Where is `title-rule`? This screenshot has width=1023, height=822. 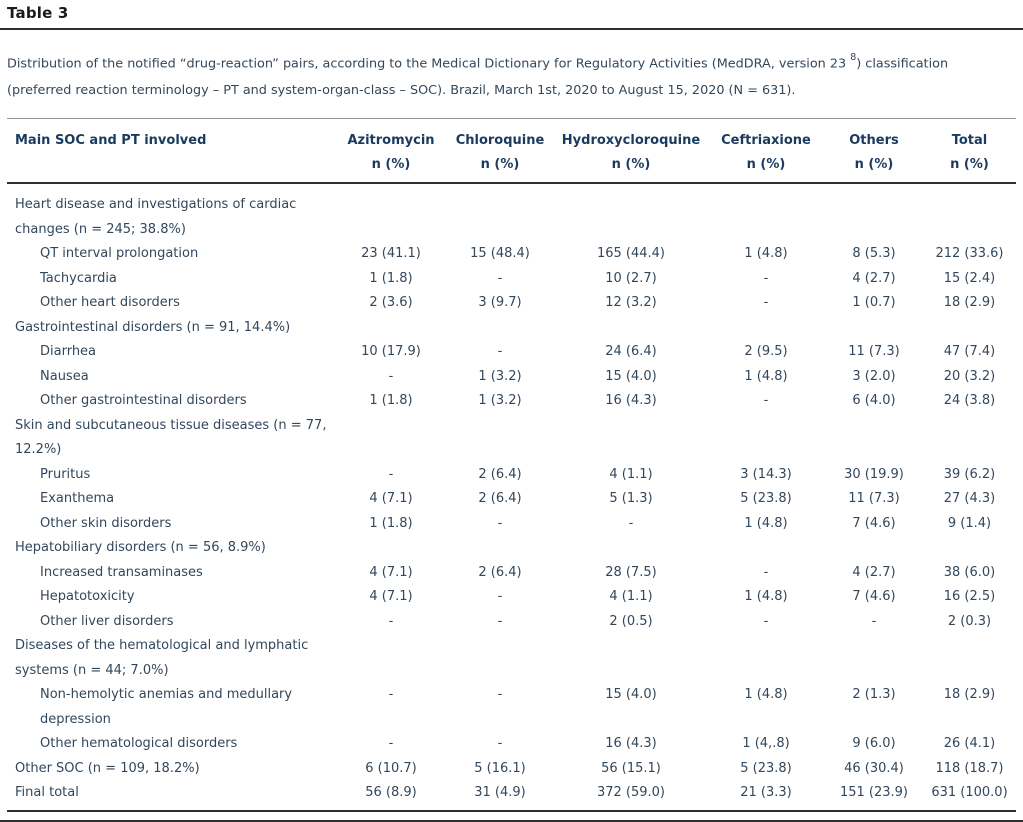 title-rule is located at coordinates (511, 29).